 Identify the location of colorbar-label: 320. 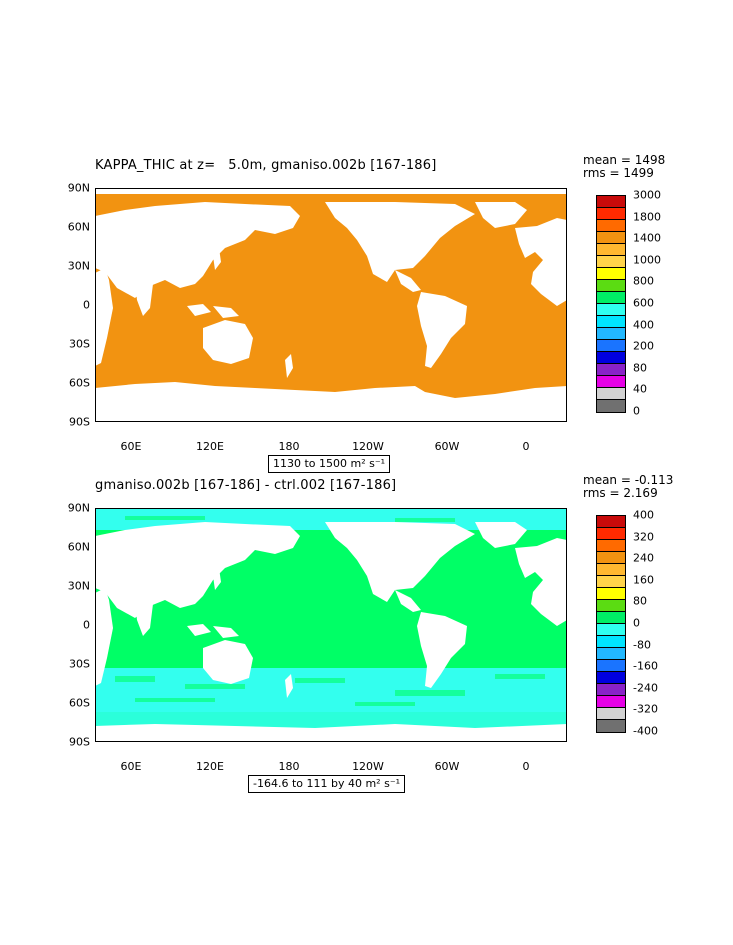
(643, 537).